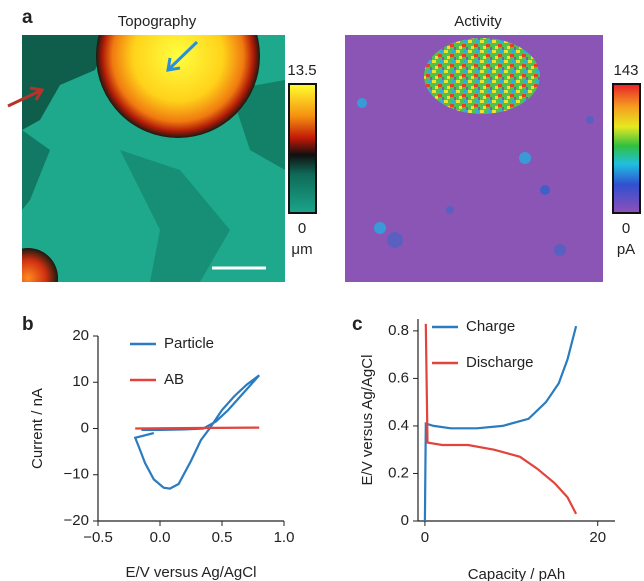  I want to click on legend-label: Particle, so click(189, 343).